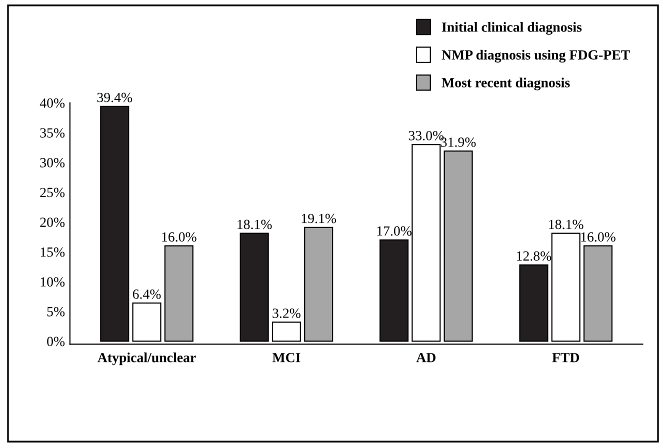 The height and width of the screenshot is (447, 666). What do you see at coordinates (52, 252) in the screenshot?
I see `y-tick-label: 15%` at bounding box center [52, 252].